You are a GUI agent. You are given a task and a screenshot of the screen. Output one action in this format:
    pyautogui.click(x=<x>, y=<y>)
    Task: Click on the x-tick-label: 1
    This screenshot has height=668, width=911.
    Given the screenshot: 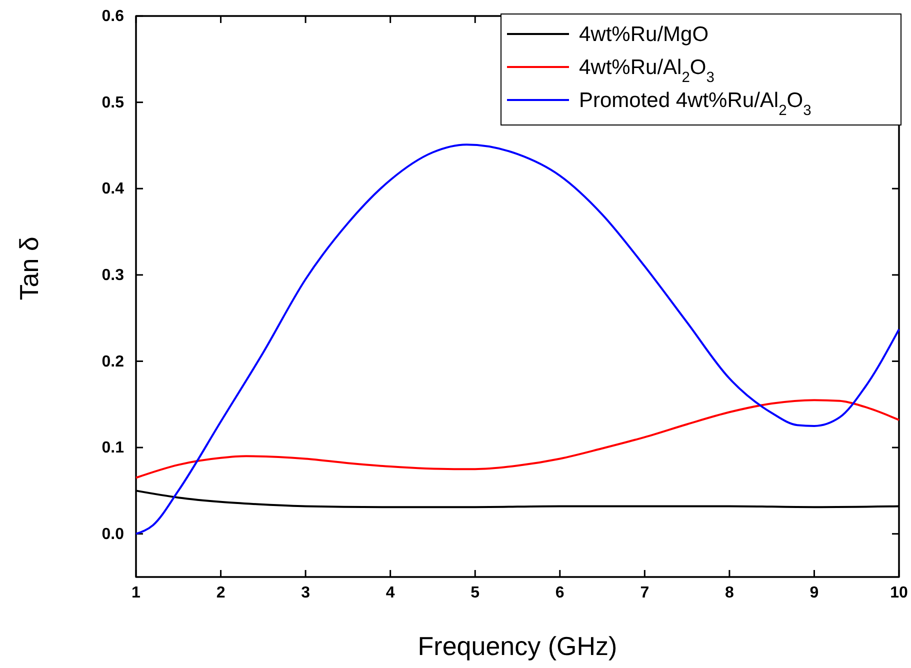 What is the action you would take?
    pyautogui.click(x=136, y=593)
    